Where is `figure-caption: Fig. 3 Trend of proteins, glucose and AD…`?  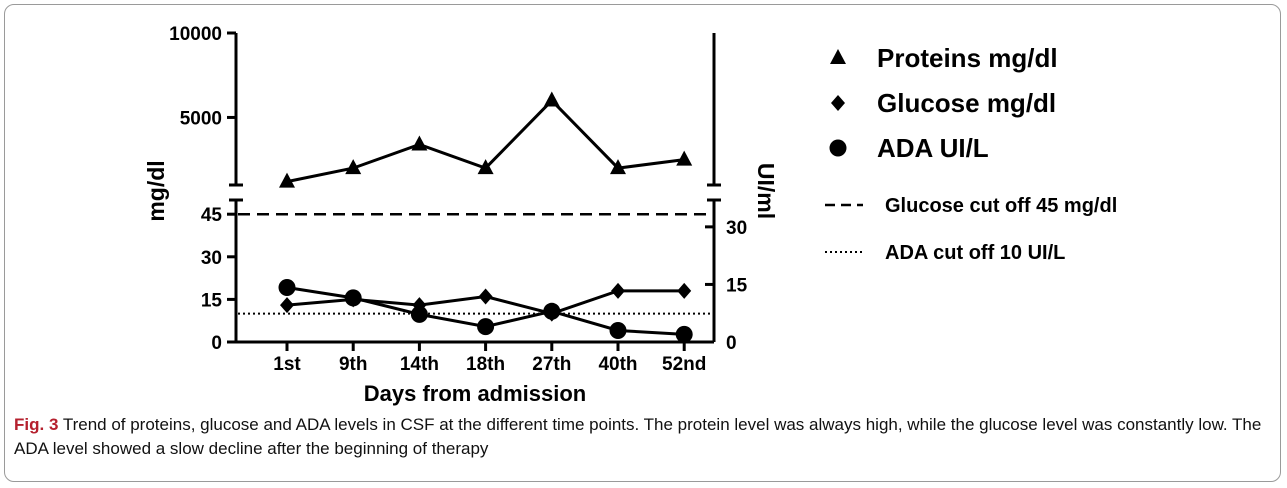
figure-caption: Fig. 3 Trend of proteins, glucose and AD… is located at coordinates (641, 437).